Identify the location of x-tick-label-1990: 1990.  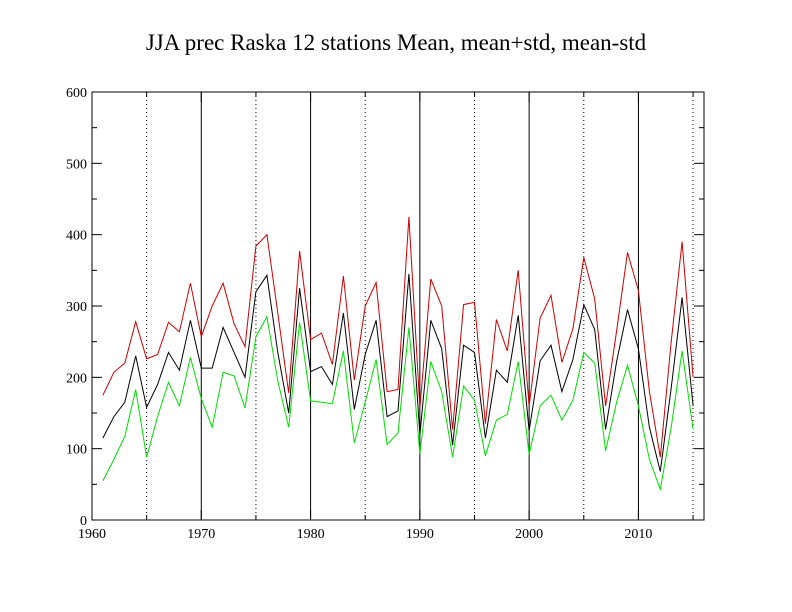
(420, 534).